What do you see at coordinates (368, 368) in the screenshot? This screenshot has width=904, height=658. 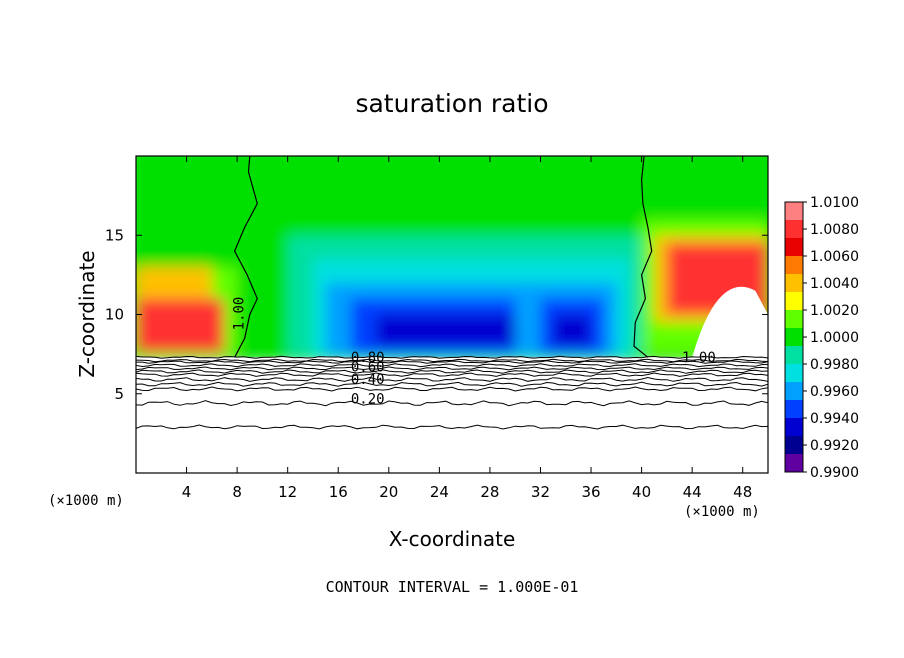 I see `contour-label: 0.60` at bounding box center [368, 368].